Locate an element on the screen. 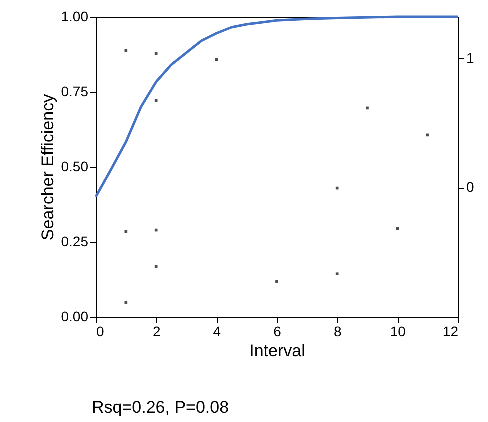 This screenshot has height=422, width=488. x-tick-label: 4 is located at coordinates (217, 332).